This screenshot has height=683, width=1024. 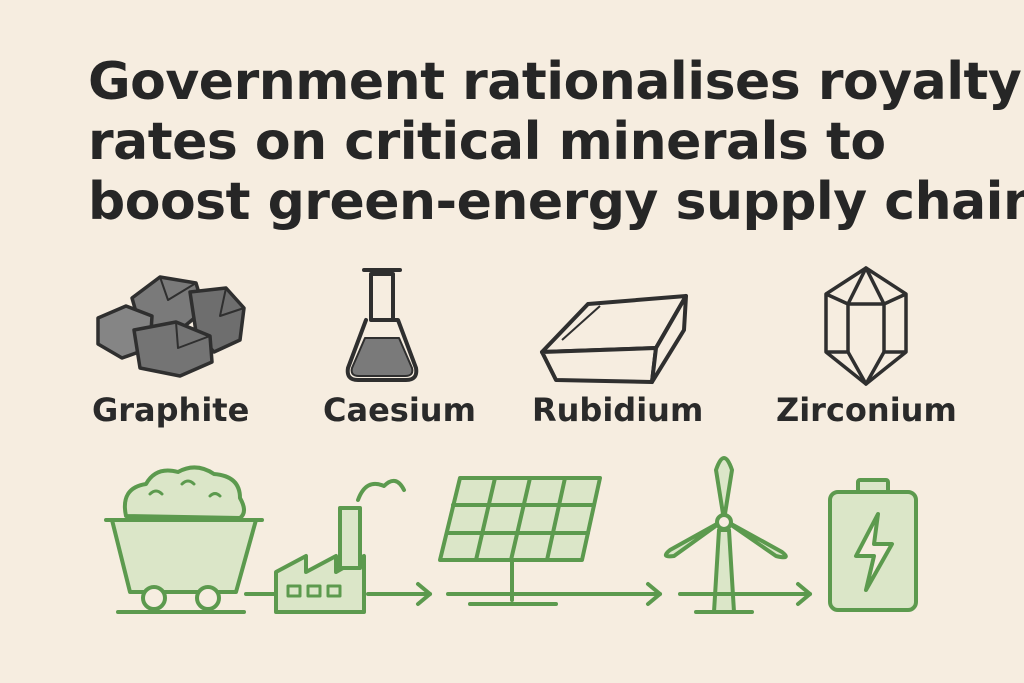 What do you see at coordinates (184, 539) in the screenshot?
I see `mine-cart-icon` at bounding box center [184, 539].